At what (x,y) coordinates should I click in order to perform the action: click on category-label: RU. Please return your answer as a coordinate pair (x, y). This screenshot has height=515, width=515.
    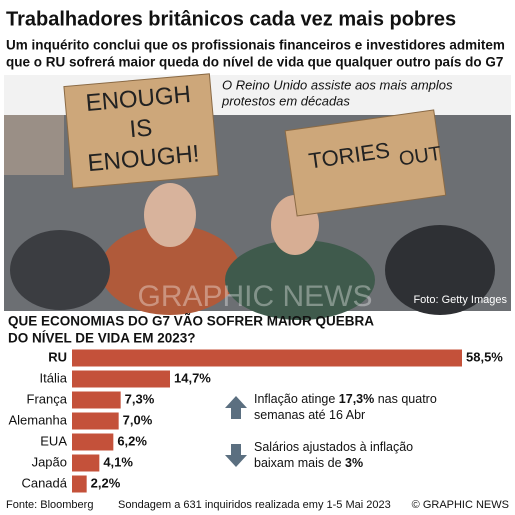
    Looking at the image, I should click on (57, 356).